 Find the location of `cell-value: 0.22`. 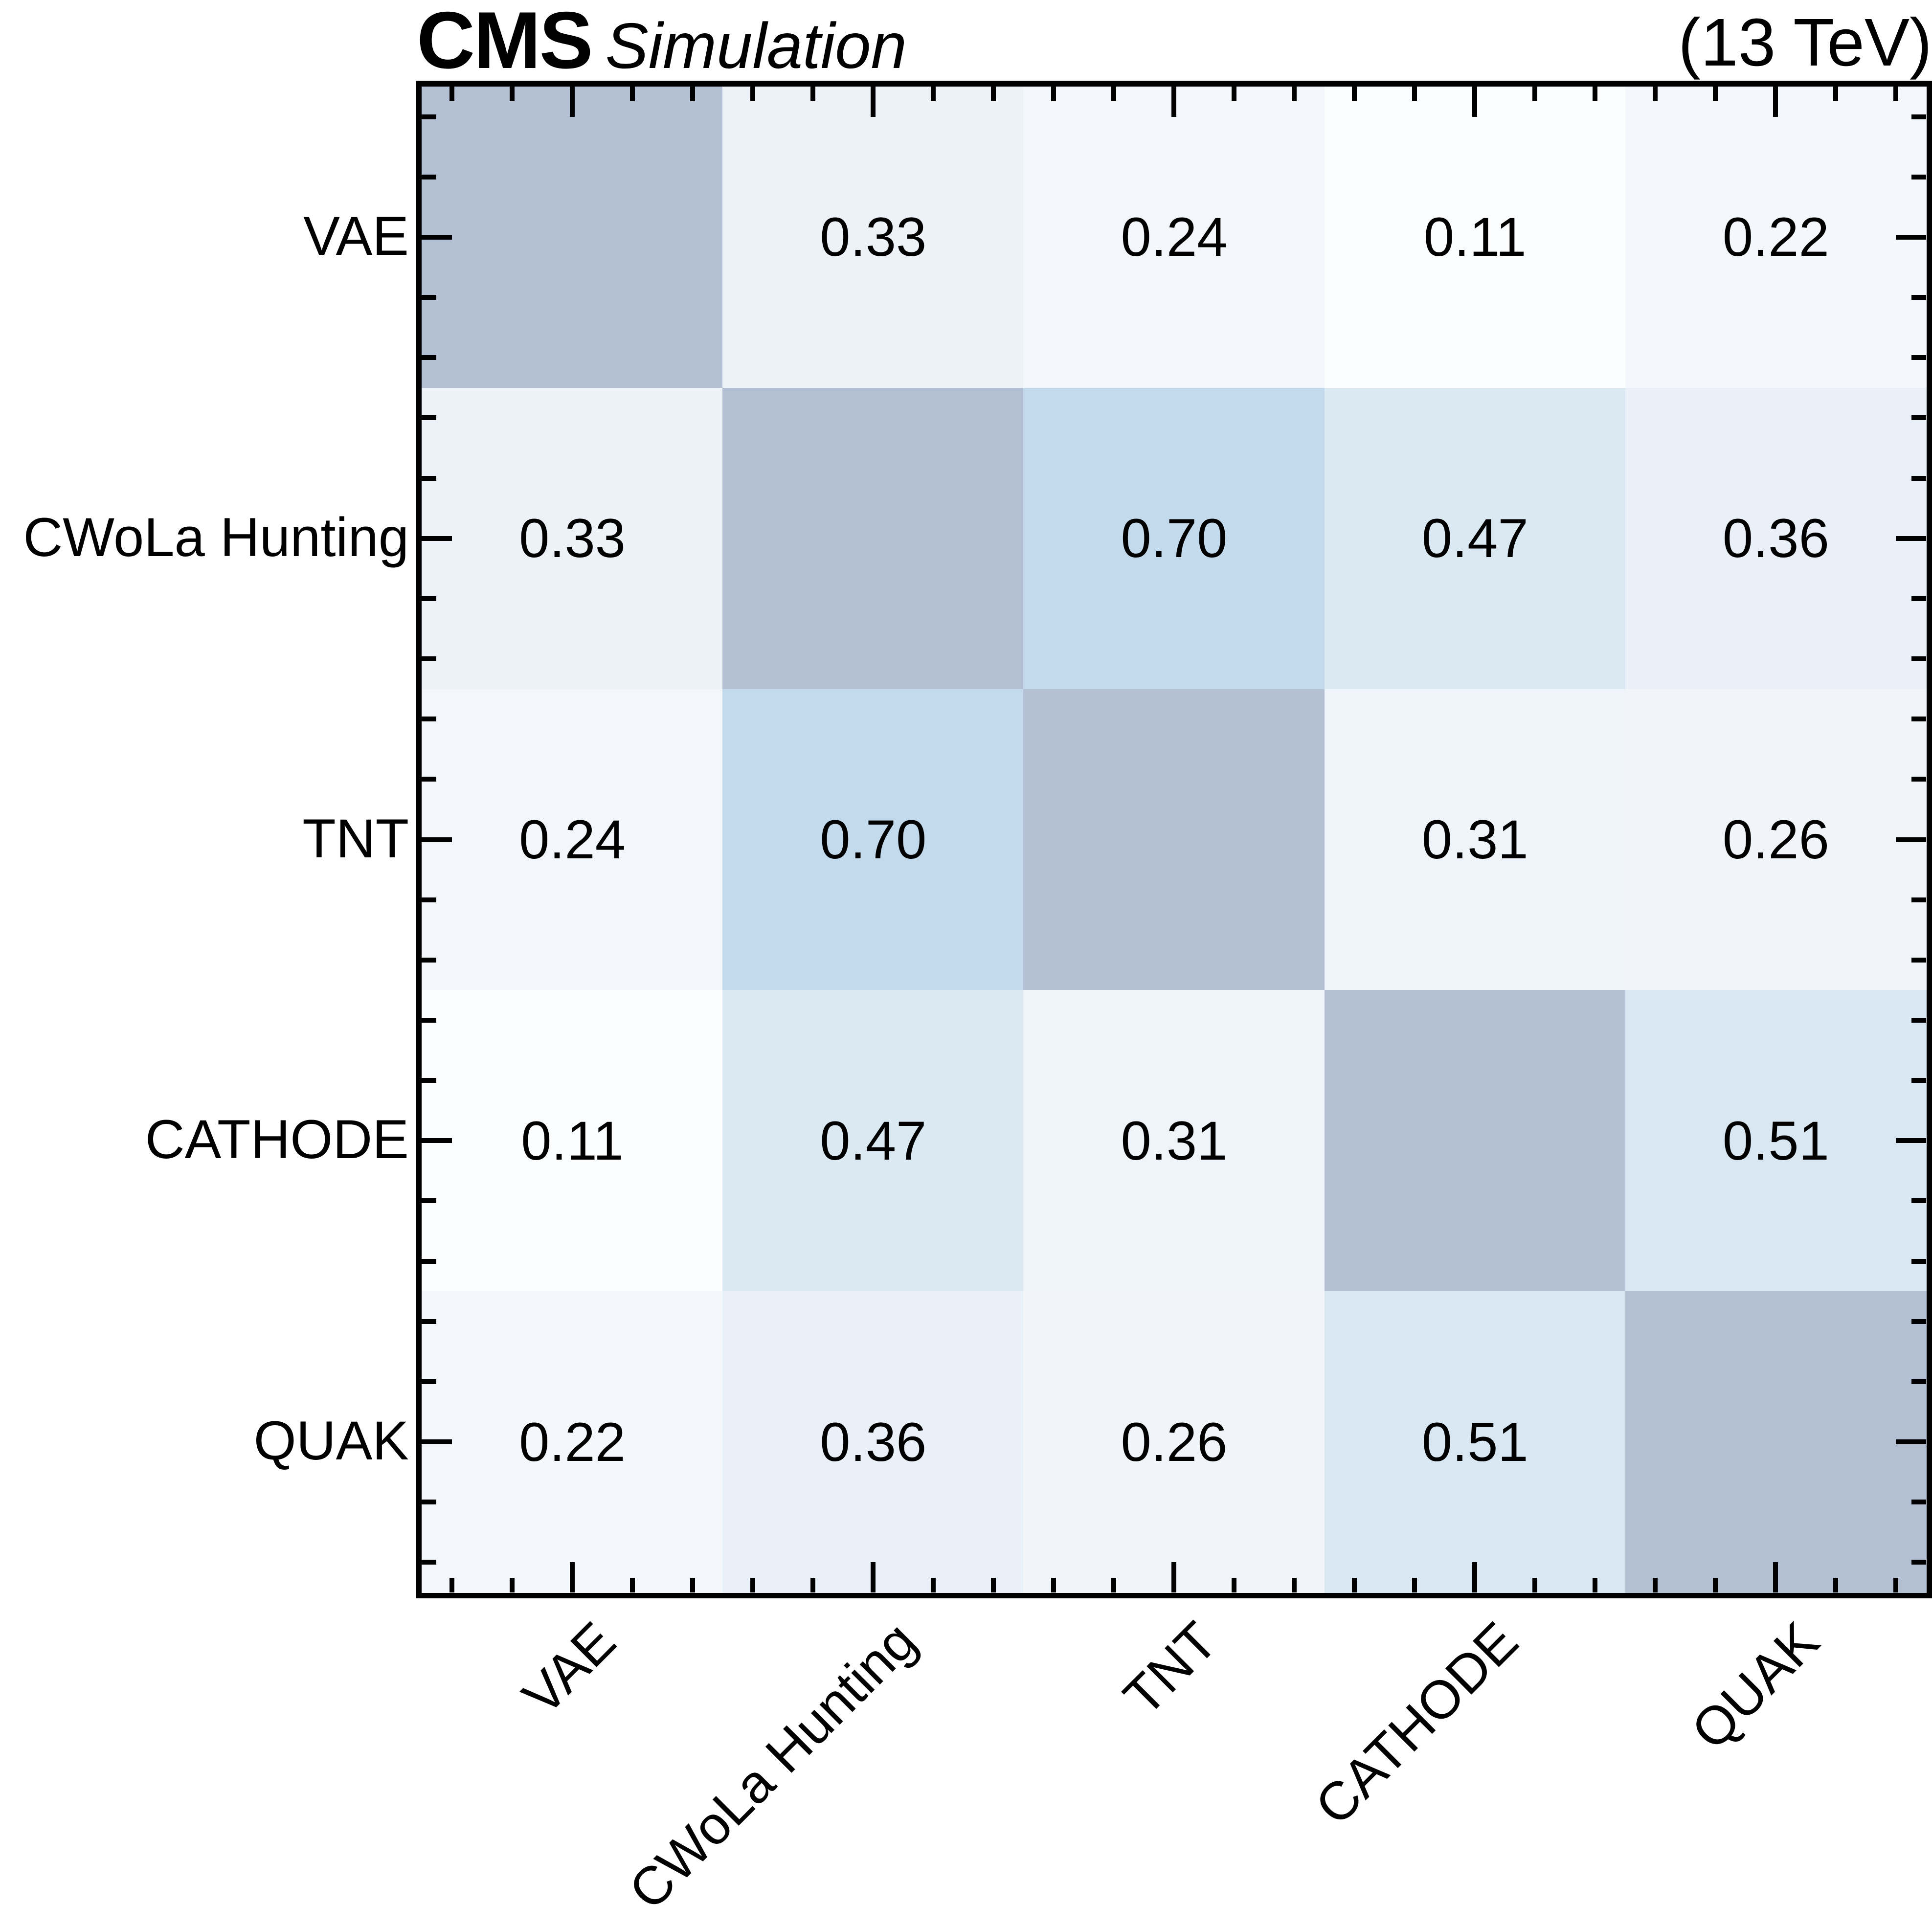

cell-value: 0.22 is located at coordinates (1775, 237).